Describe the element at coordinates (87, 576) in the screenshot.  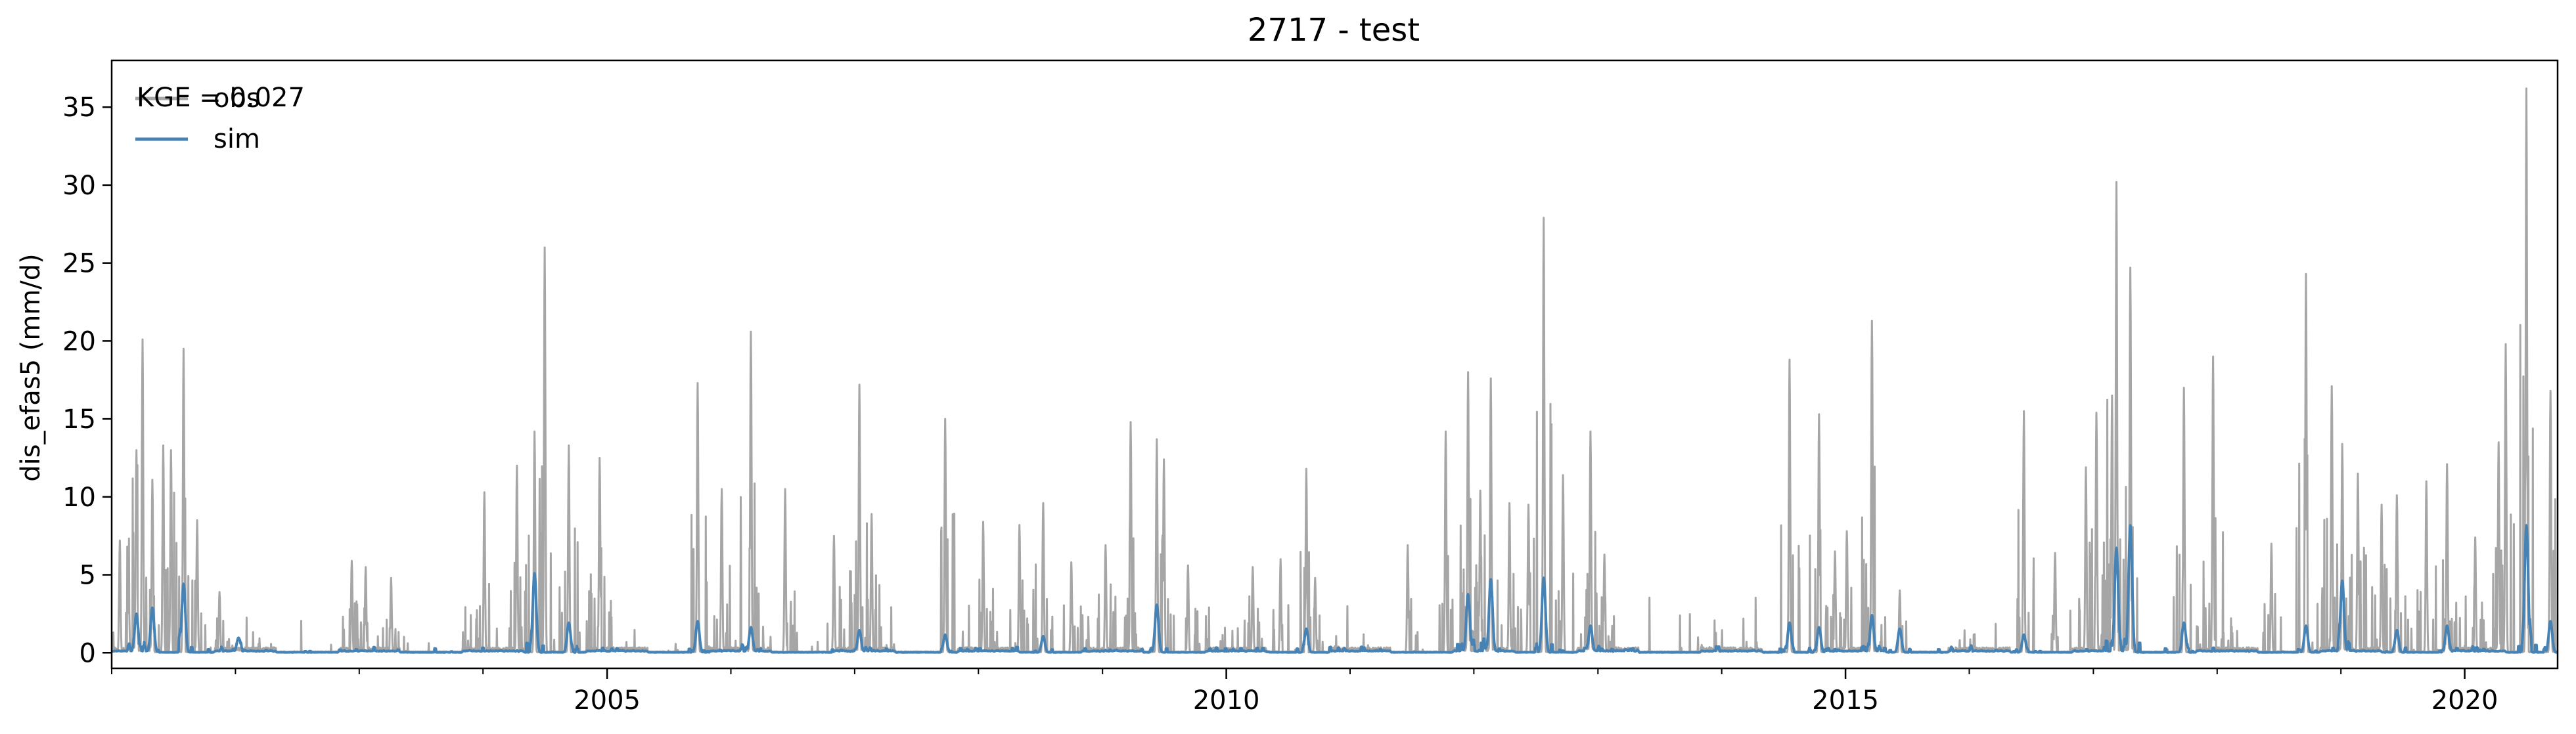
I see `y-tick-label: 5` at that location.